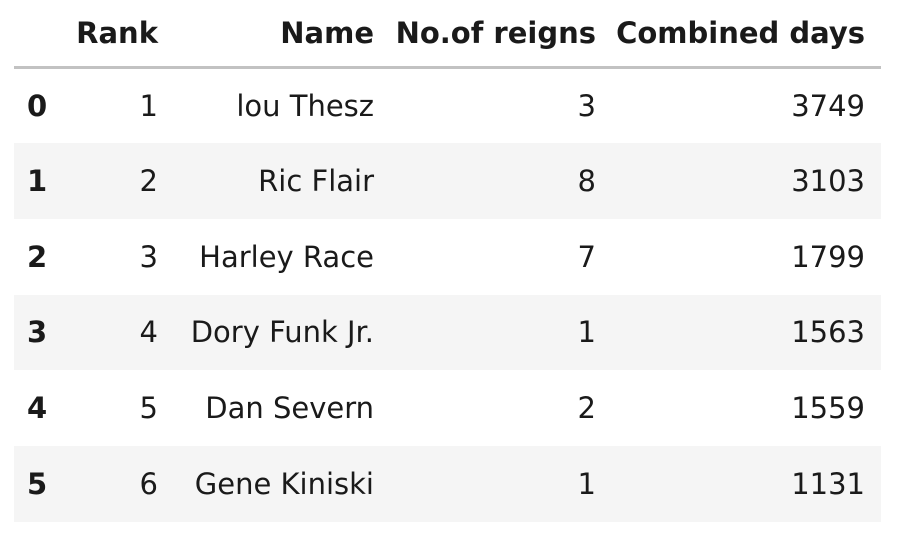 The image size is (909, 550). I want to click on cell-name: Harley Race, so click(286, 256).